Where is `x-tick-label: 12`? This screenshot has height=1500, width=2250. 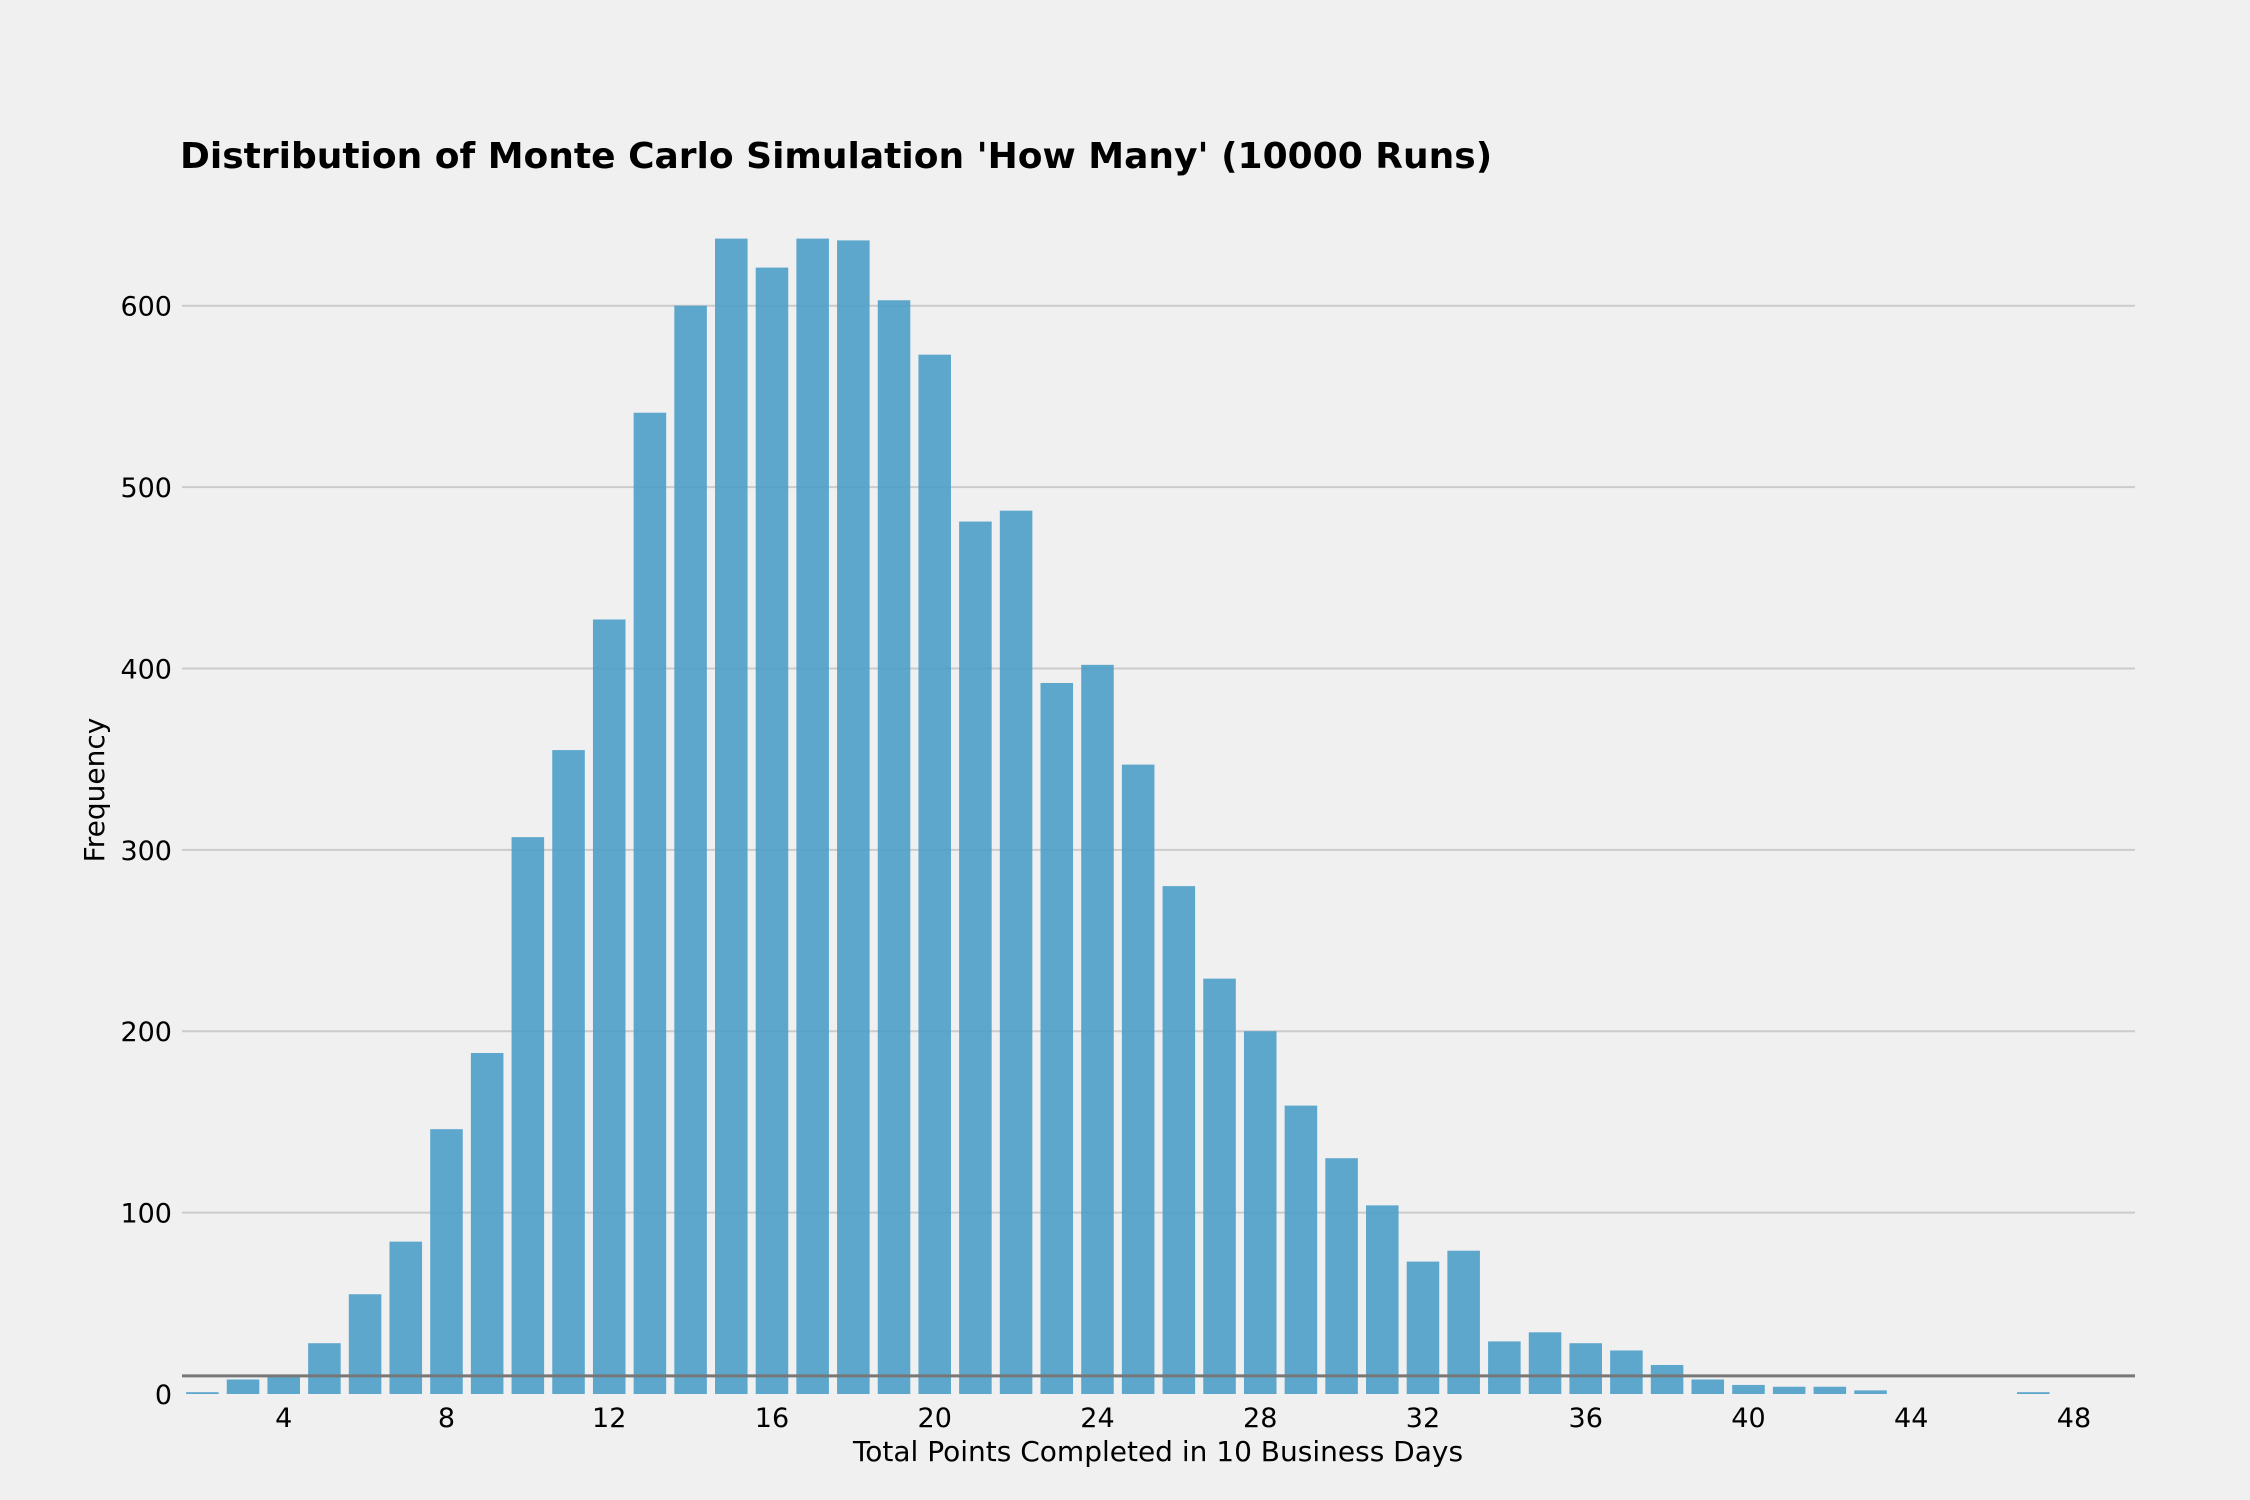
x-tick-label: 12 is located at coordinates (609, 1418).